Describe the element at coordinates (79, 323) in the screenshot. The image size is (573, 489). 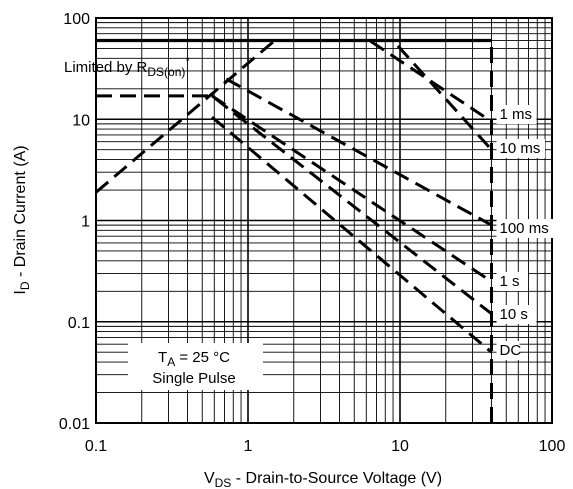
I see `y-tick-label: 0.1` at that location.